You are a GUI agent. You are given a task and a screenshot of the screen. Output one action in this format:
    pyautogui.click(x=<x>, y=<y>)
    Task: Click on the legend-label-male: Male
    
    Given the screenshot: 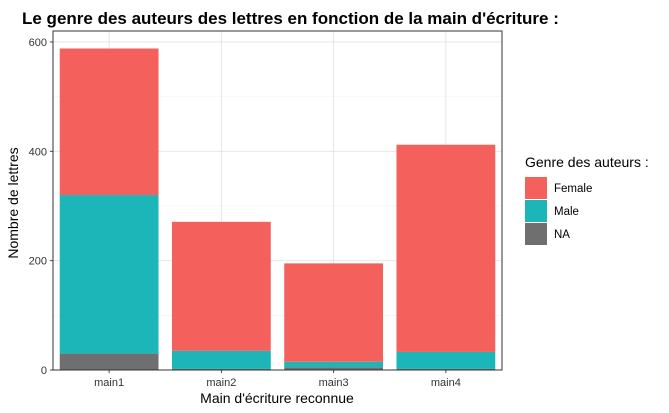 What is the action you would take?
    pyautogui.click(x=566, y=212)
    